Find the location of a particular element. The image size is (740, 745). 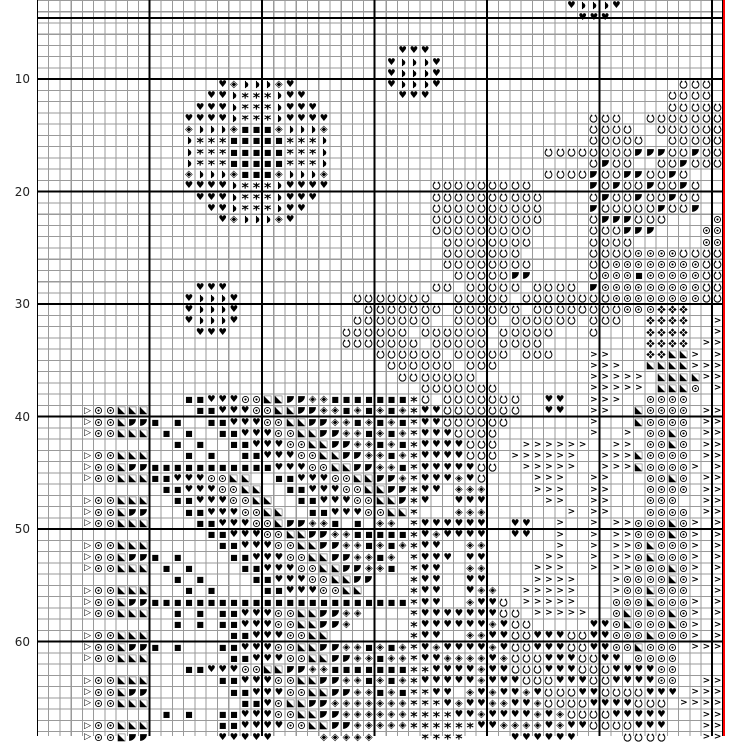

row-label-30: 30 is located at coordinates (22, 304).